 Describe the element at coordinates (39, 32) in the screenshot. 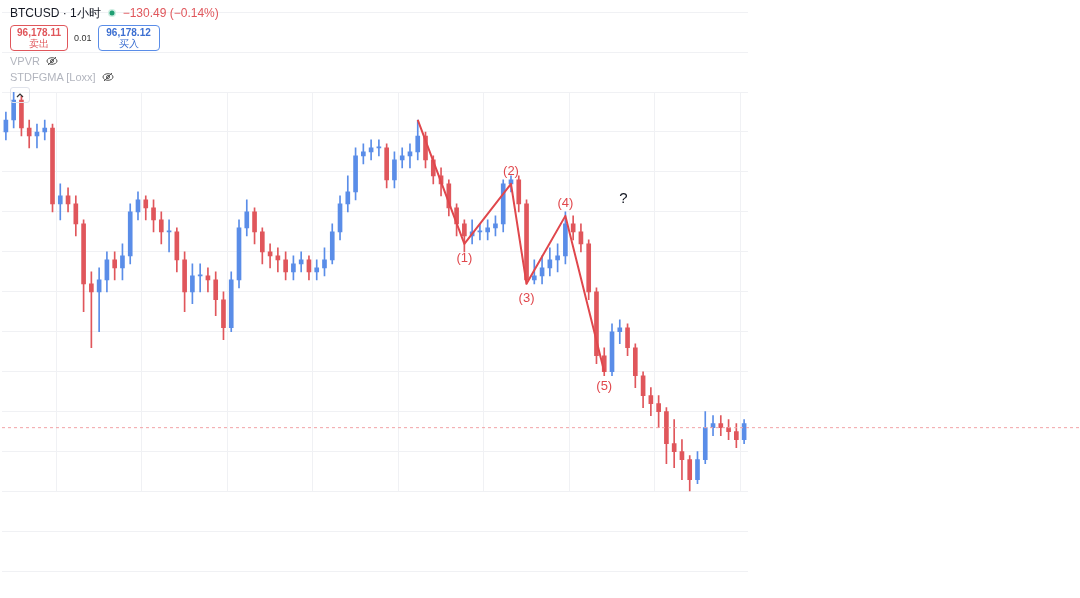

I see `text: 96,178.11` at that location.